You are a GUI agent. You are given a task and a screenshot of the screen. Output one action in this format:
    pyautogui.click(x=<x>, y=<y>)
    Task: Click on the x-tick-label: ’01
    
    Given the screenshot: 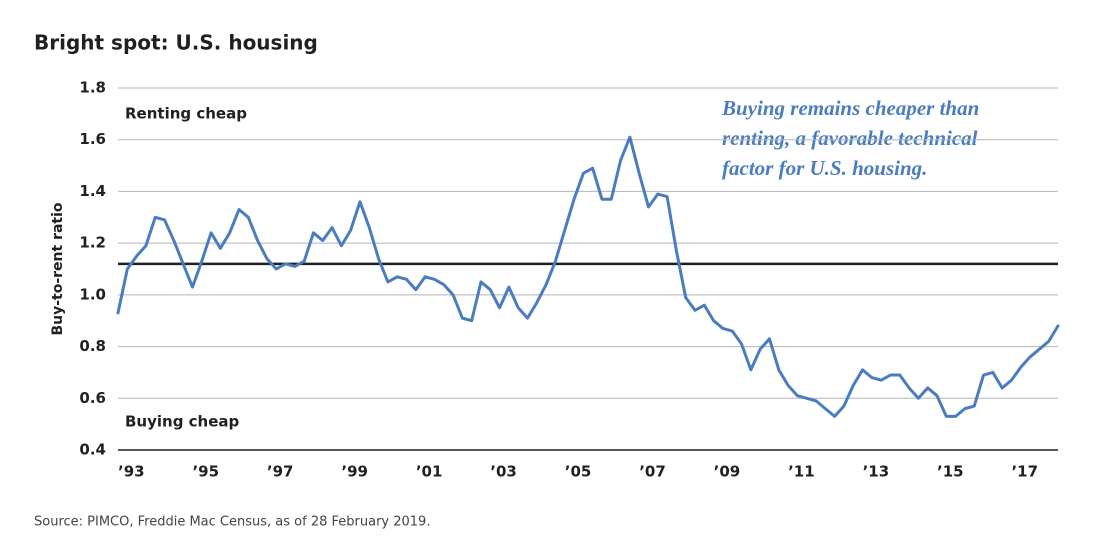 What is the action you would take?
    pyautogui.click(x=429, y=472)
    